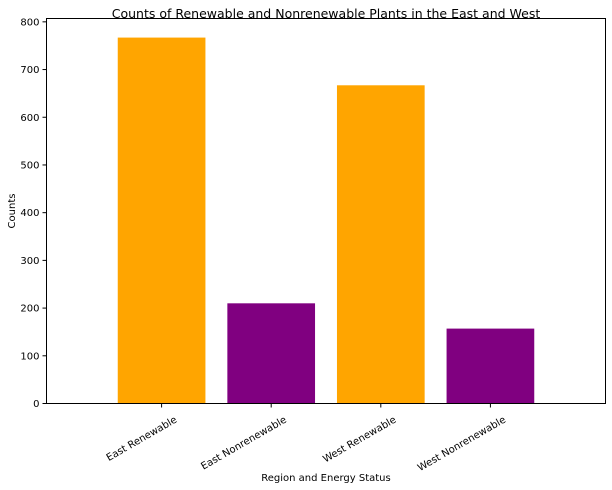 The height and width of the screenshot is (490, 612). What do you see at coordinates (29, 261) in the screenshot?
I see `y-tick-label: 300` at bounding box center [29, 261].